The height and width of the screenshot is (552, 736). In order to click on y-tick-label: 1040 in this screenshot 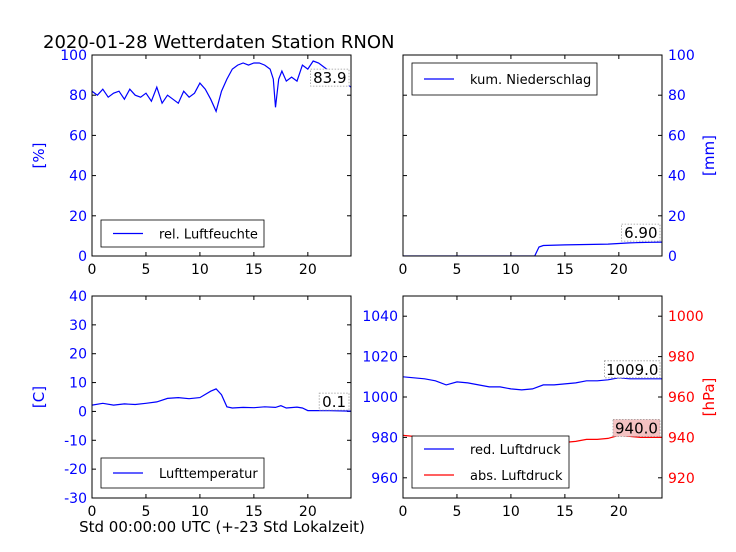, I will do `click(380, 317)`.